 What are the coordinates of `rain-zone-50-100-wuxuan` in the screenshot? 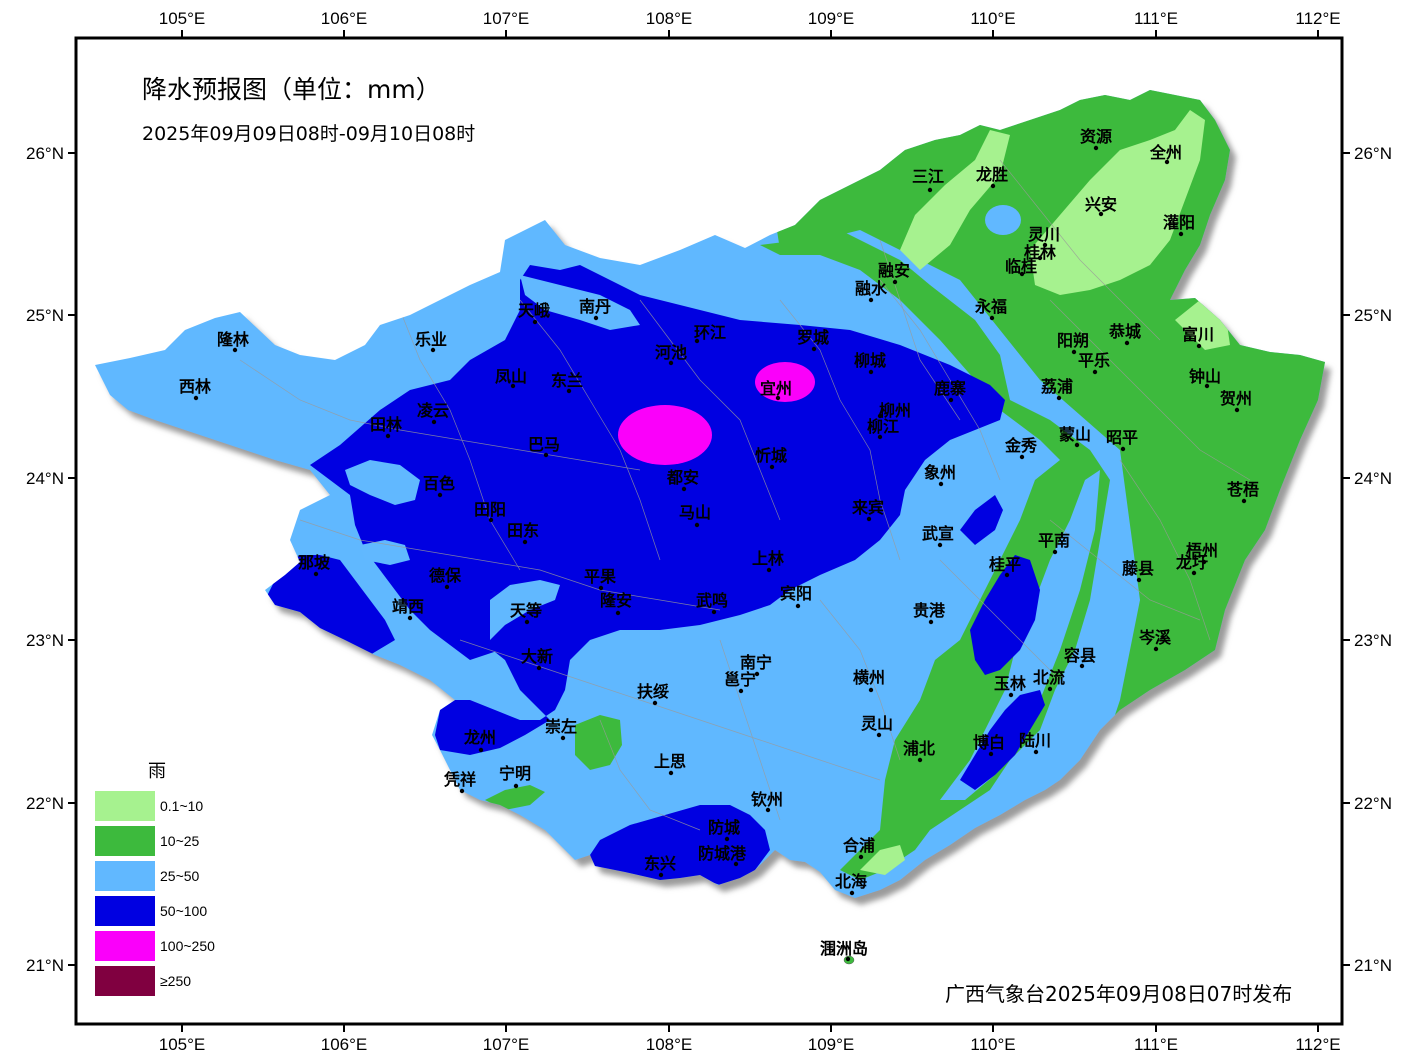 It's located at (981, 520).